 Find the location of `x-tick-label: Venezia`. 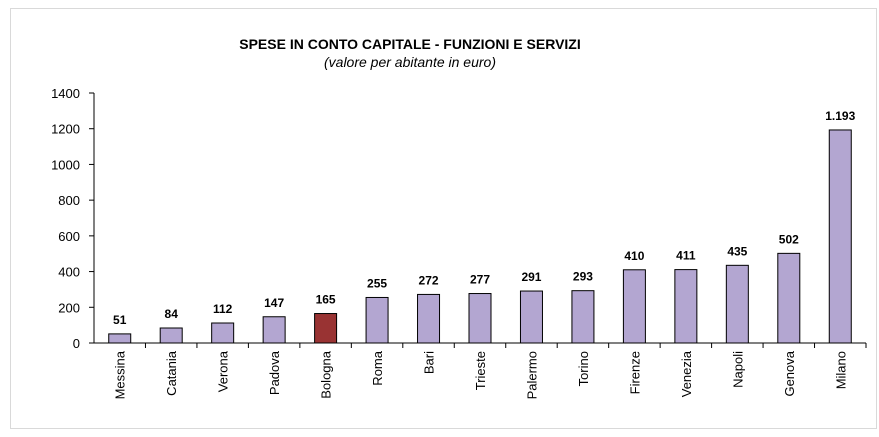

x-tick-label: Venezia is located at coordinates (686, 373).